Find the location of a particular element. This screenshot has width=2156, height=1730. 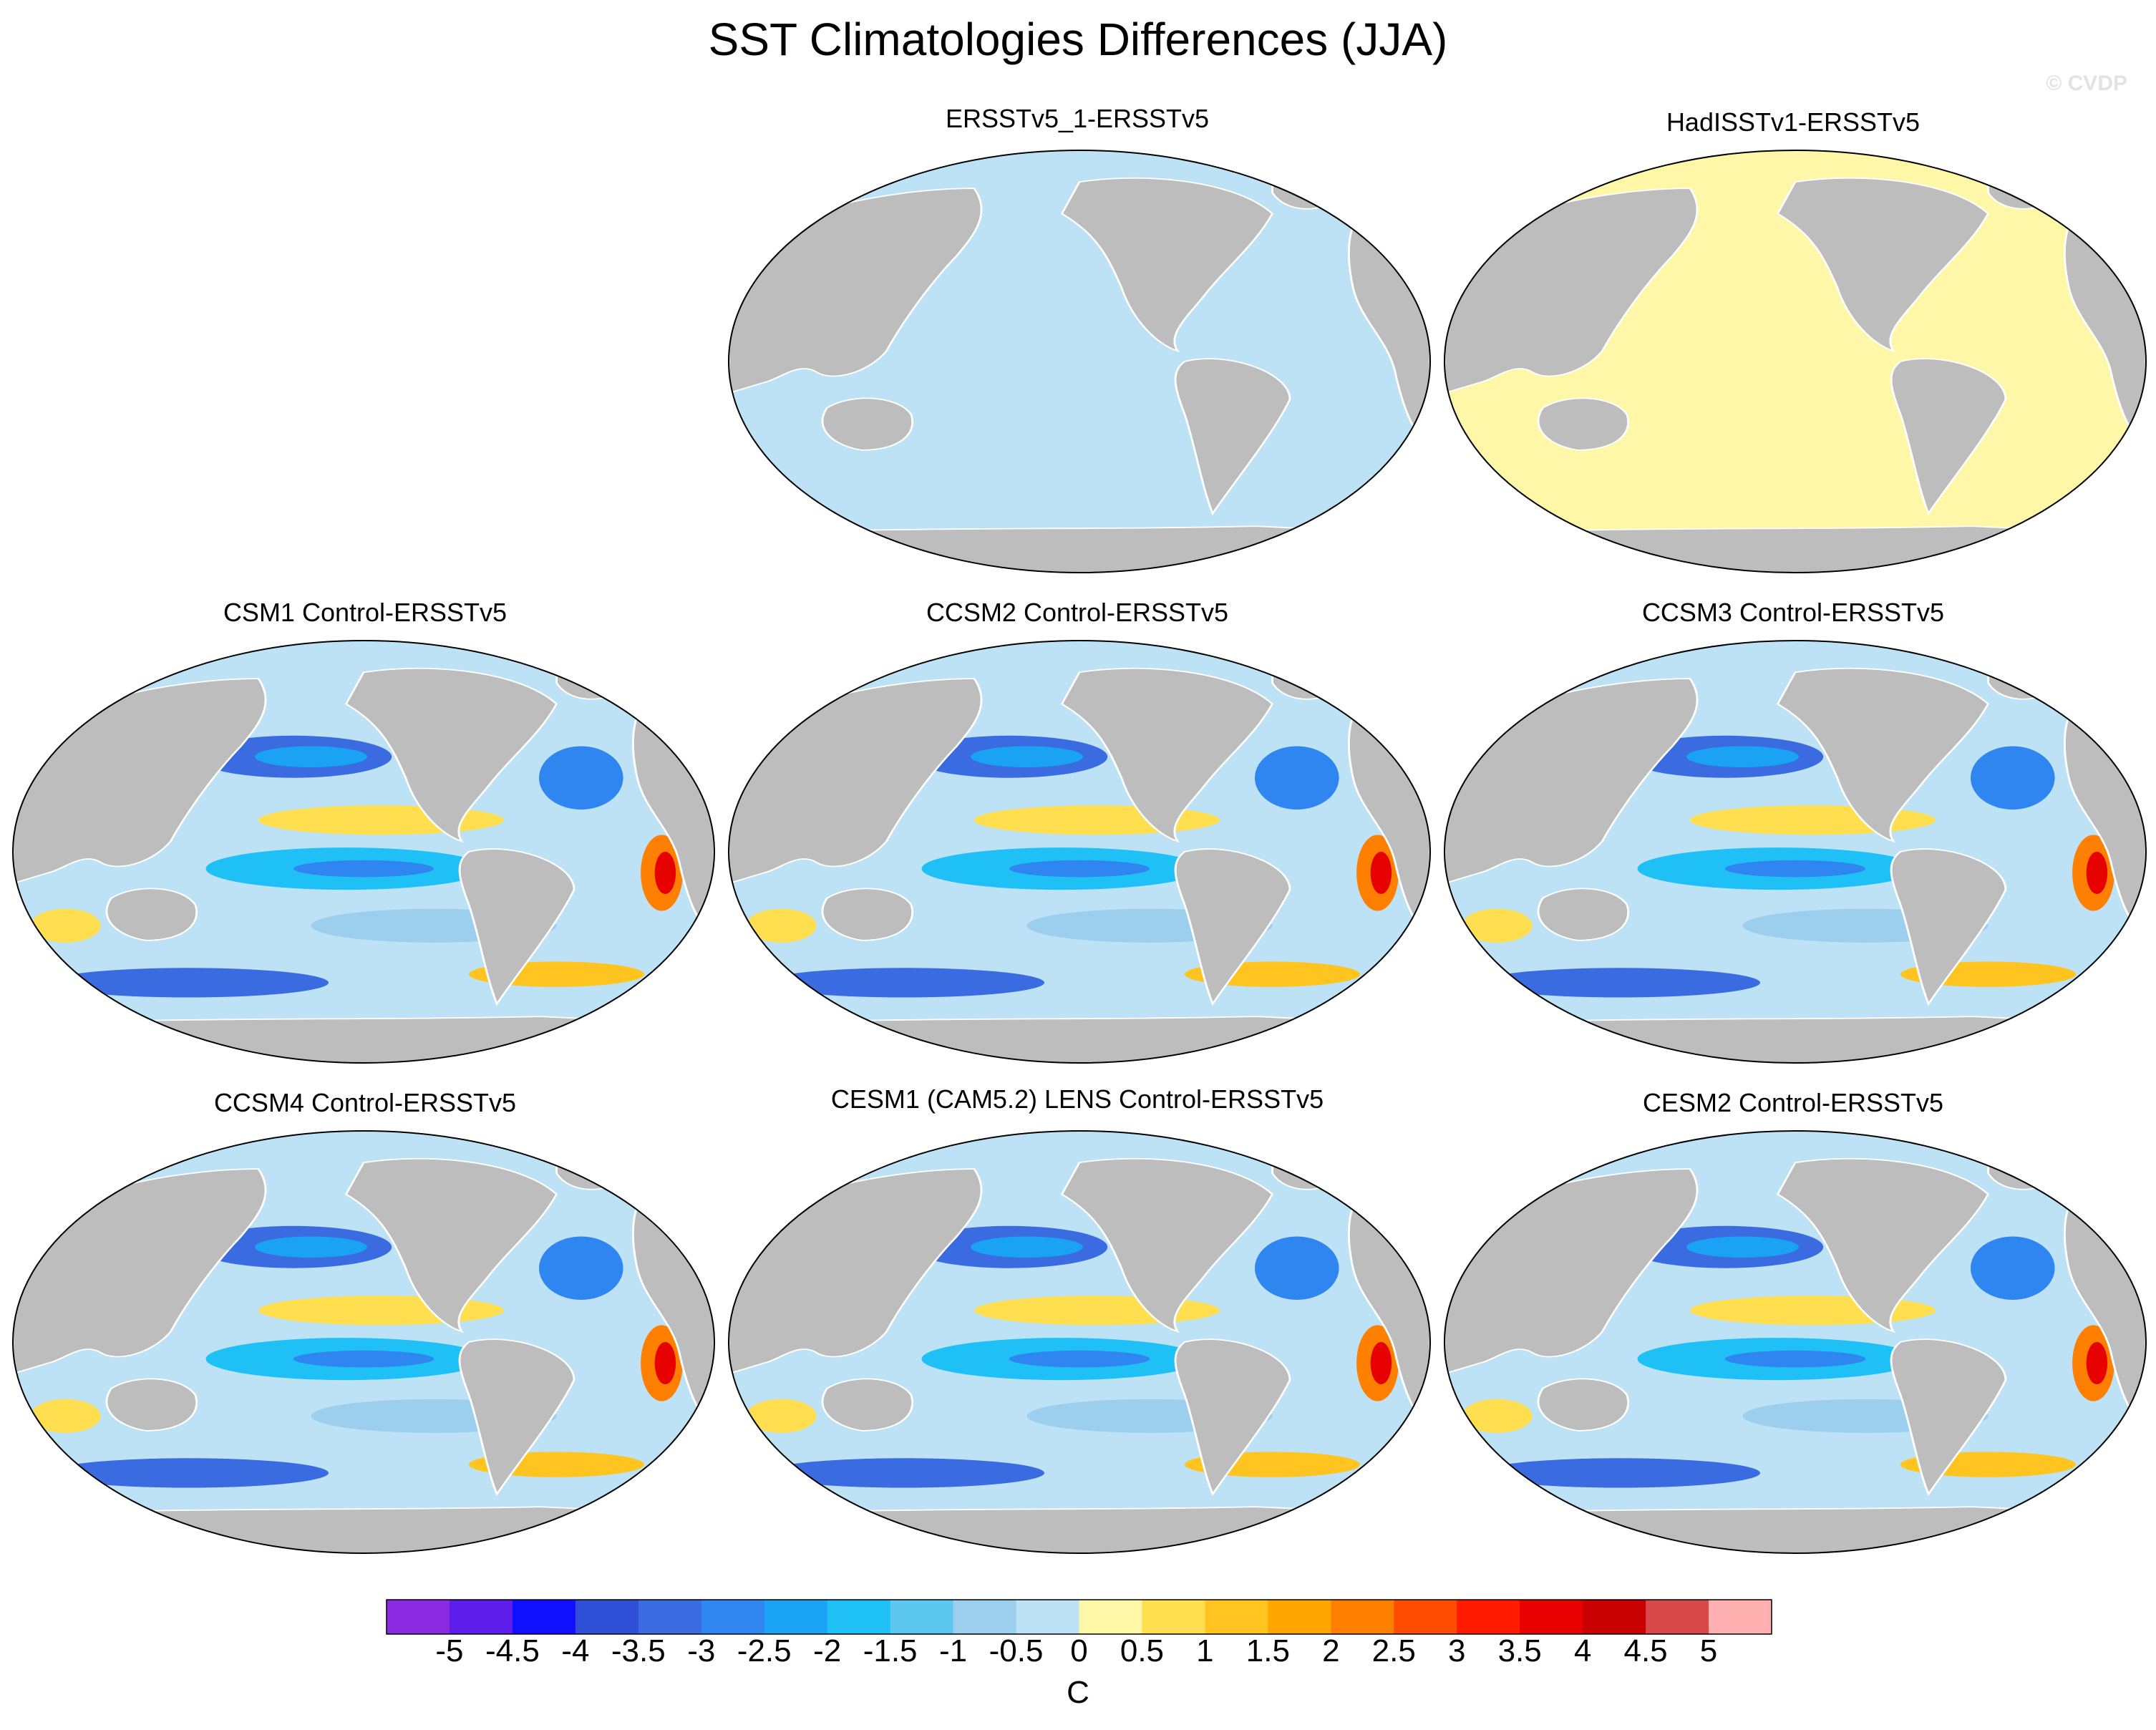

panel-title-7: CESM1 (CAM5.2) LENS Control-ERSSTv5 is located at coordinates (1077, 1099).